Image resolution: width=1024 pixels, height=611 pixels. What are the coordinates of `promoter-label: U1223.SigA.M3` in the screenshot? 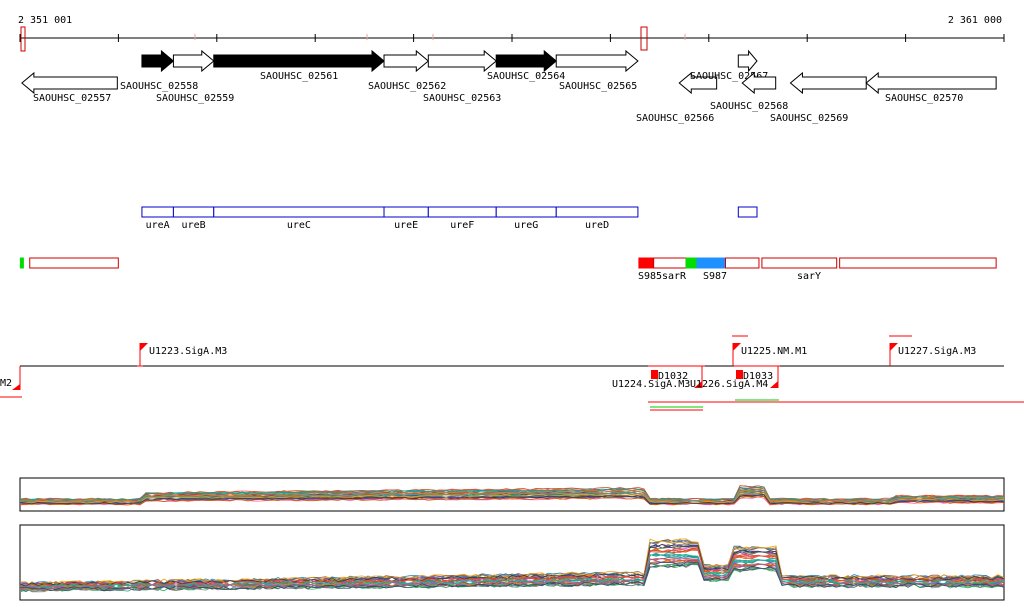 It's located at (188, 351).